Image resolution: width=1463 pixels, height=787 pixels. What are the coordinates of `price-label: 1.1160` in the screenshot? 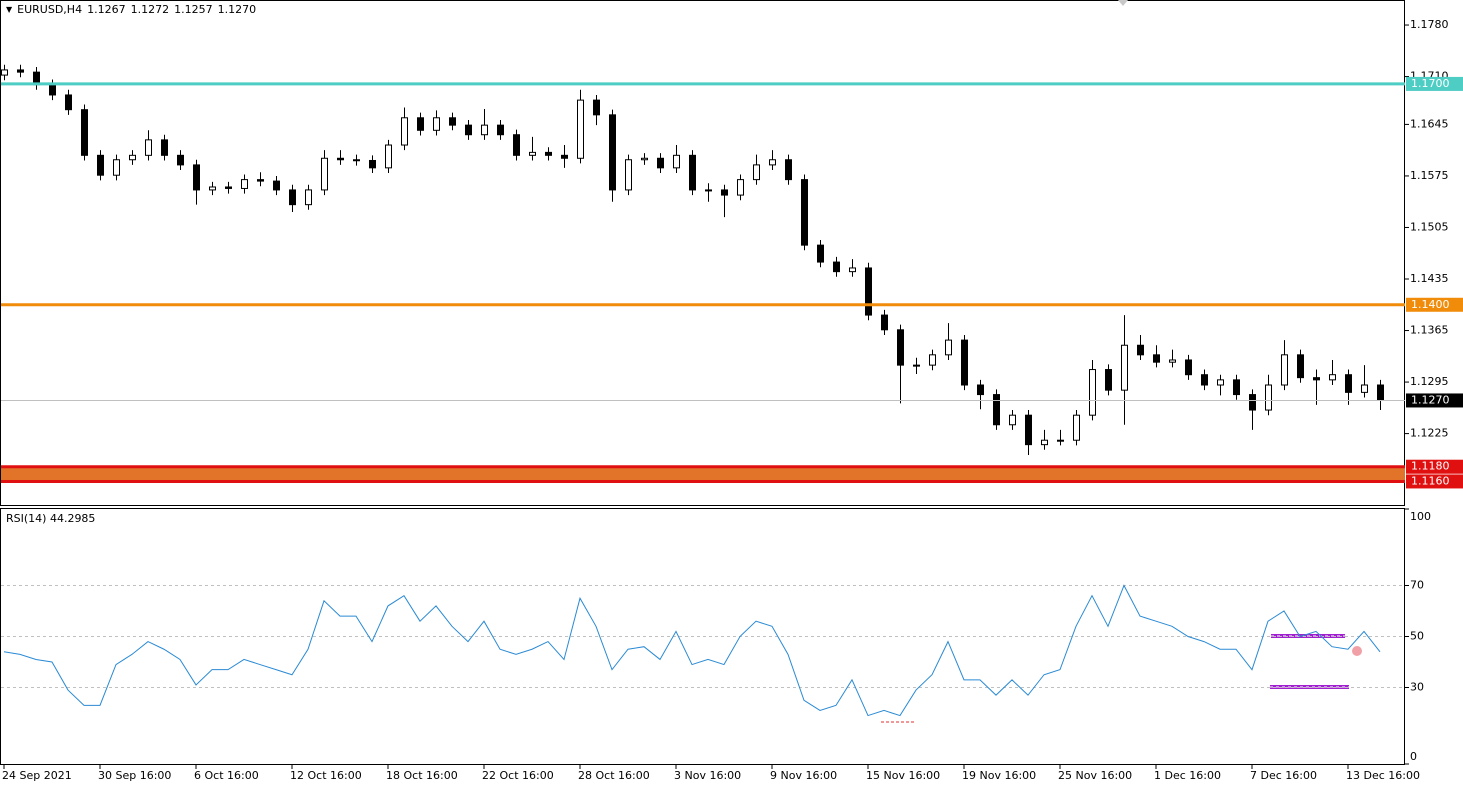 It's located at (1430, 480).